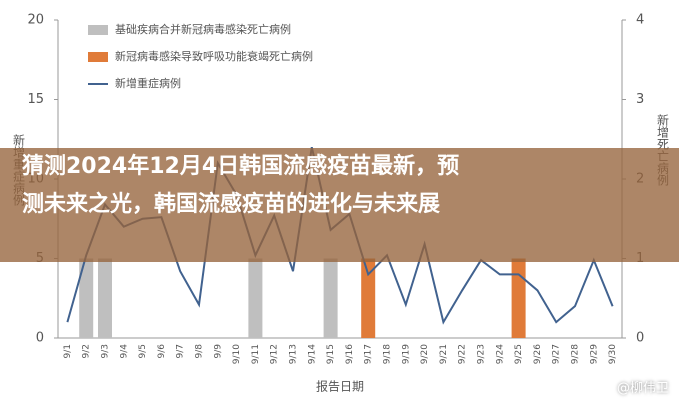 This screenshot has width=679, height=400. Describe the element at coordinates (350, 354) in the screenshot. I see `x-tick-label: 9/16` at that location.